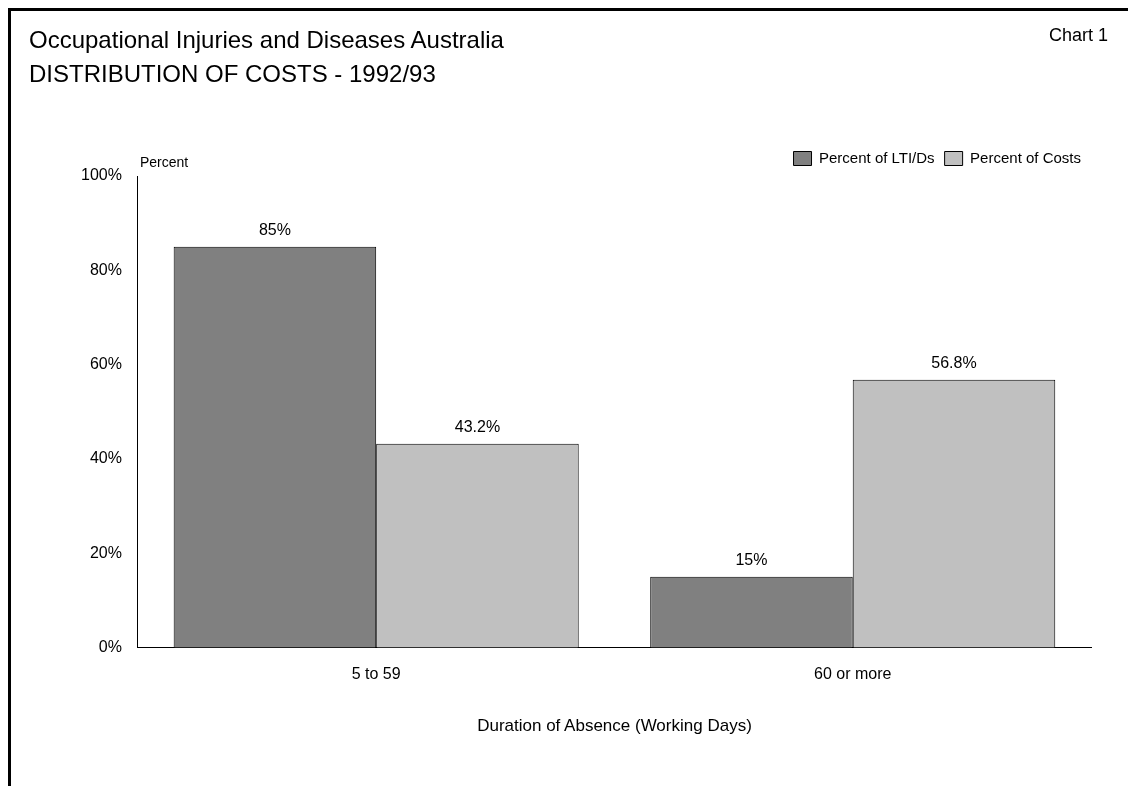  I want to click on y-tick-label: 20%, so click(105, 552).